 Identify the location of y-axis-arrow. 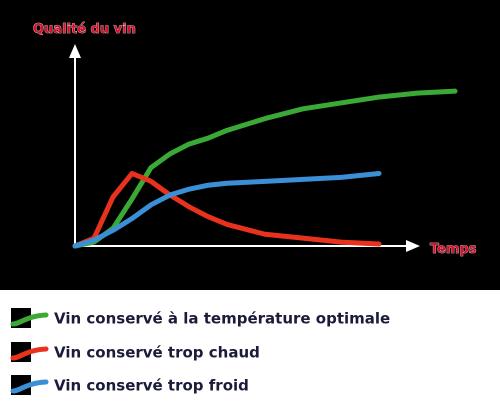
(75, 51).